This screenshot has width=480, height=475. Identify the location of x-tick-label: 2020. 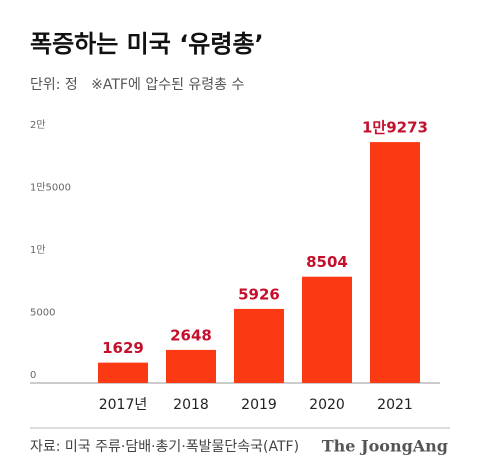
(327, 405).